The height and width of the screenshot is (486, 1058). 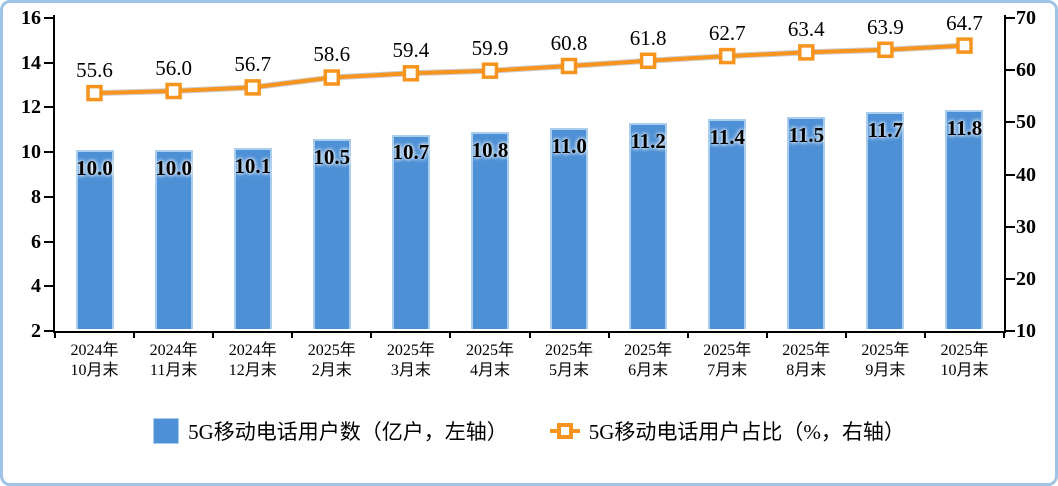 I want to click on right-axis-tick-label: 60, so click(x=1026, y=70).